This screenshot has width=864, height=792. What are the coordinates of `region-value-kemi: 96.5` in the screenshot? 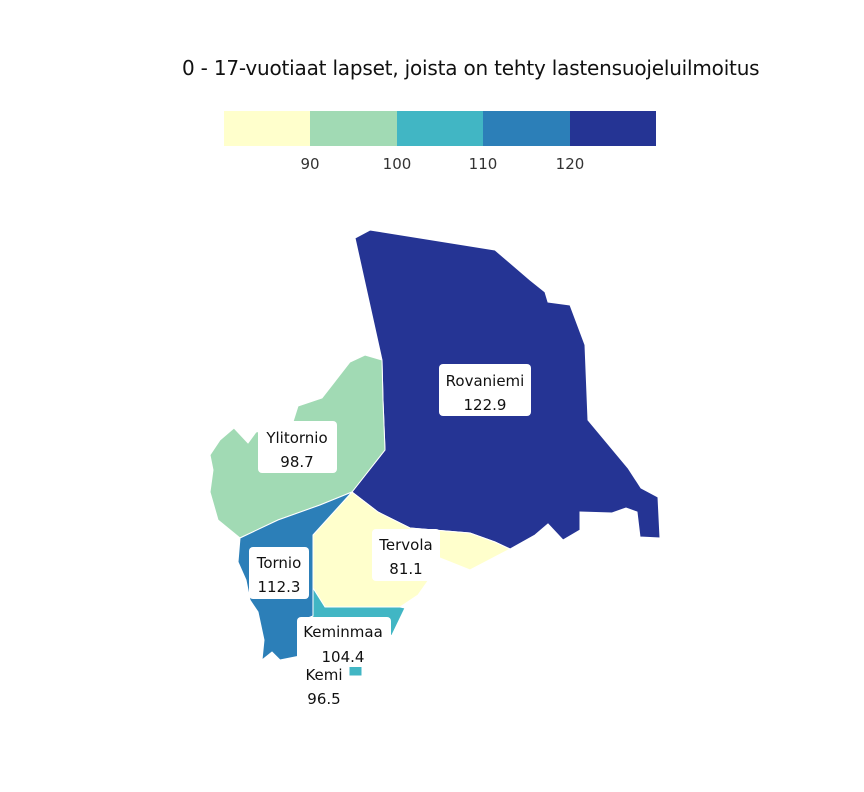 It's located at (323, 699).